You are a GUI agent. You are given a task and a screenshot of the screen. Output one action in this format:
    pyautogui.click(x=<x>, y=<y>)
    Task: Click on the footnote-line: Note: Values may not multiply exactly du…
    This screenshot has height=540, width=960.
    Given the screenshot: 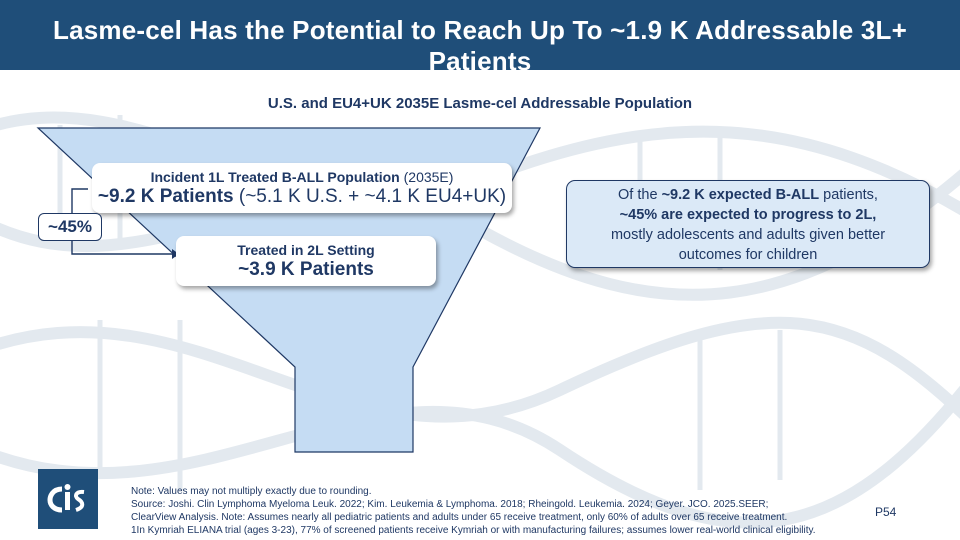 What is the action you would take?
    pyautogui.click(x=251, y=491)
    